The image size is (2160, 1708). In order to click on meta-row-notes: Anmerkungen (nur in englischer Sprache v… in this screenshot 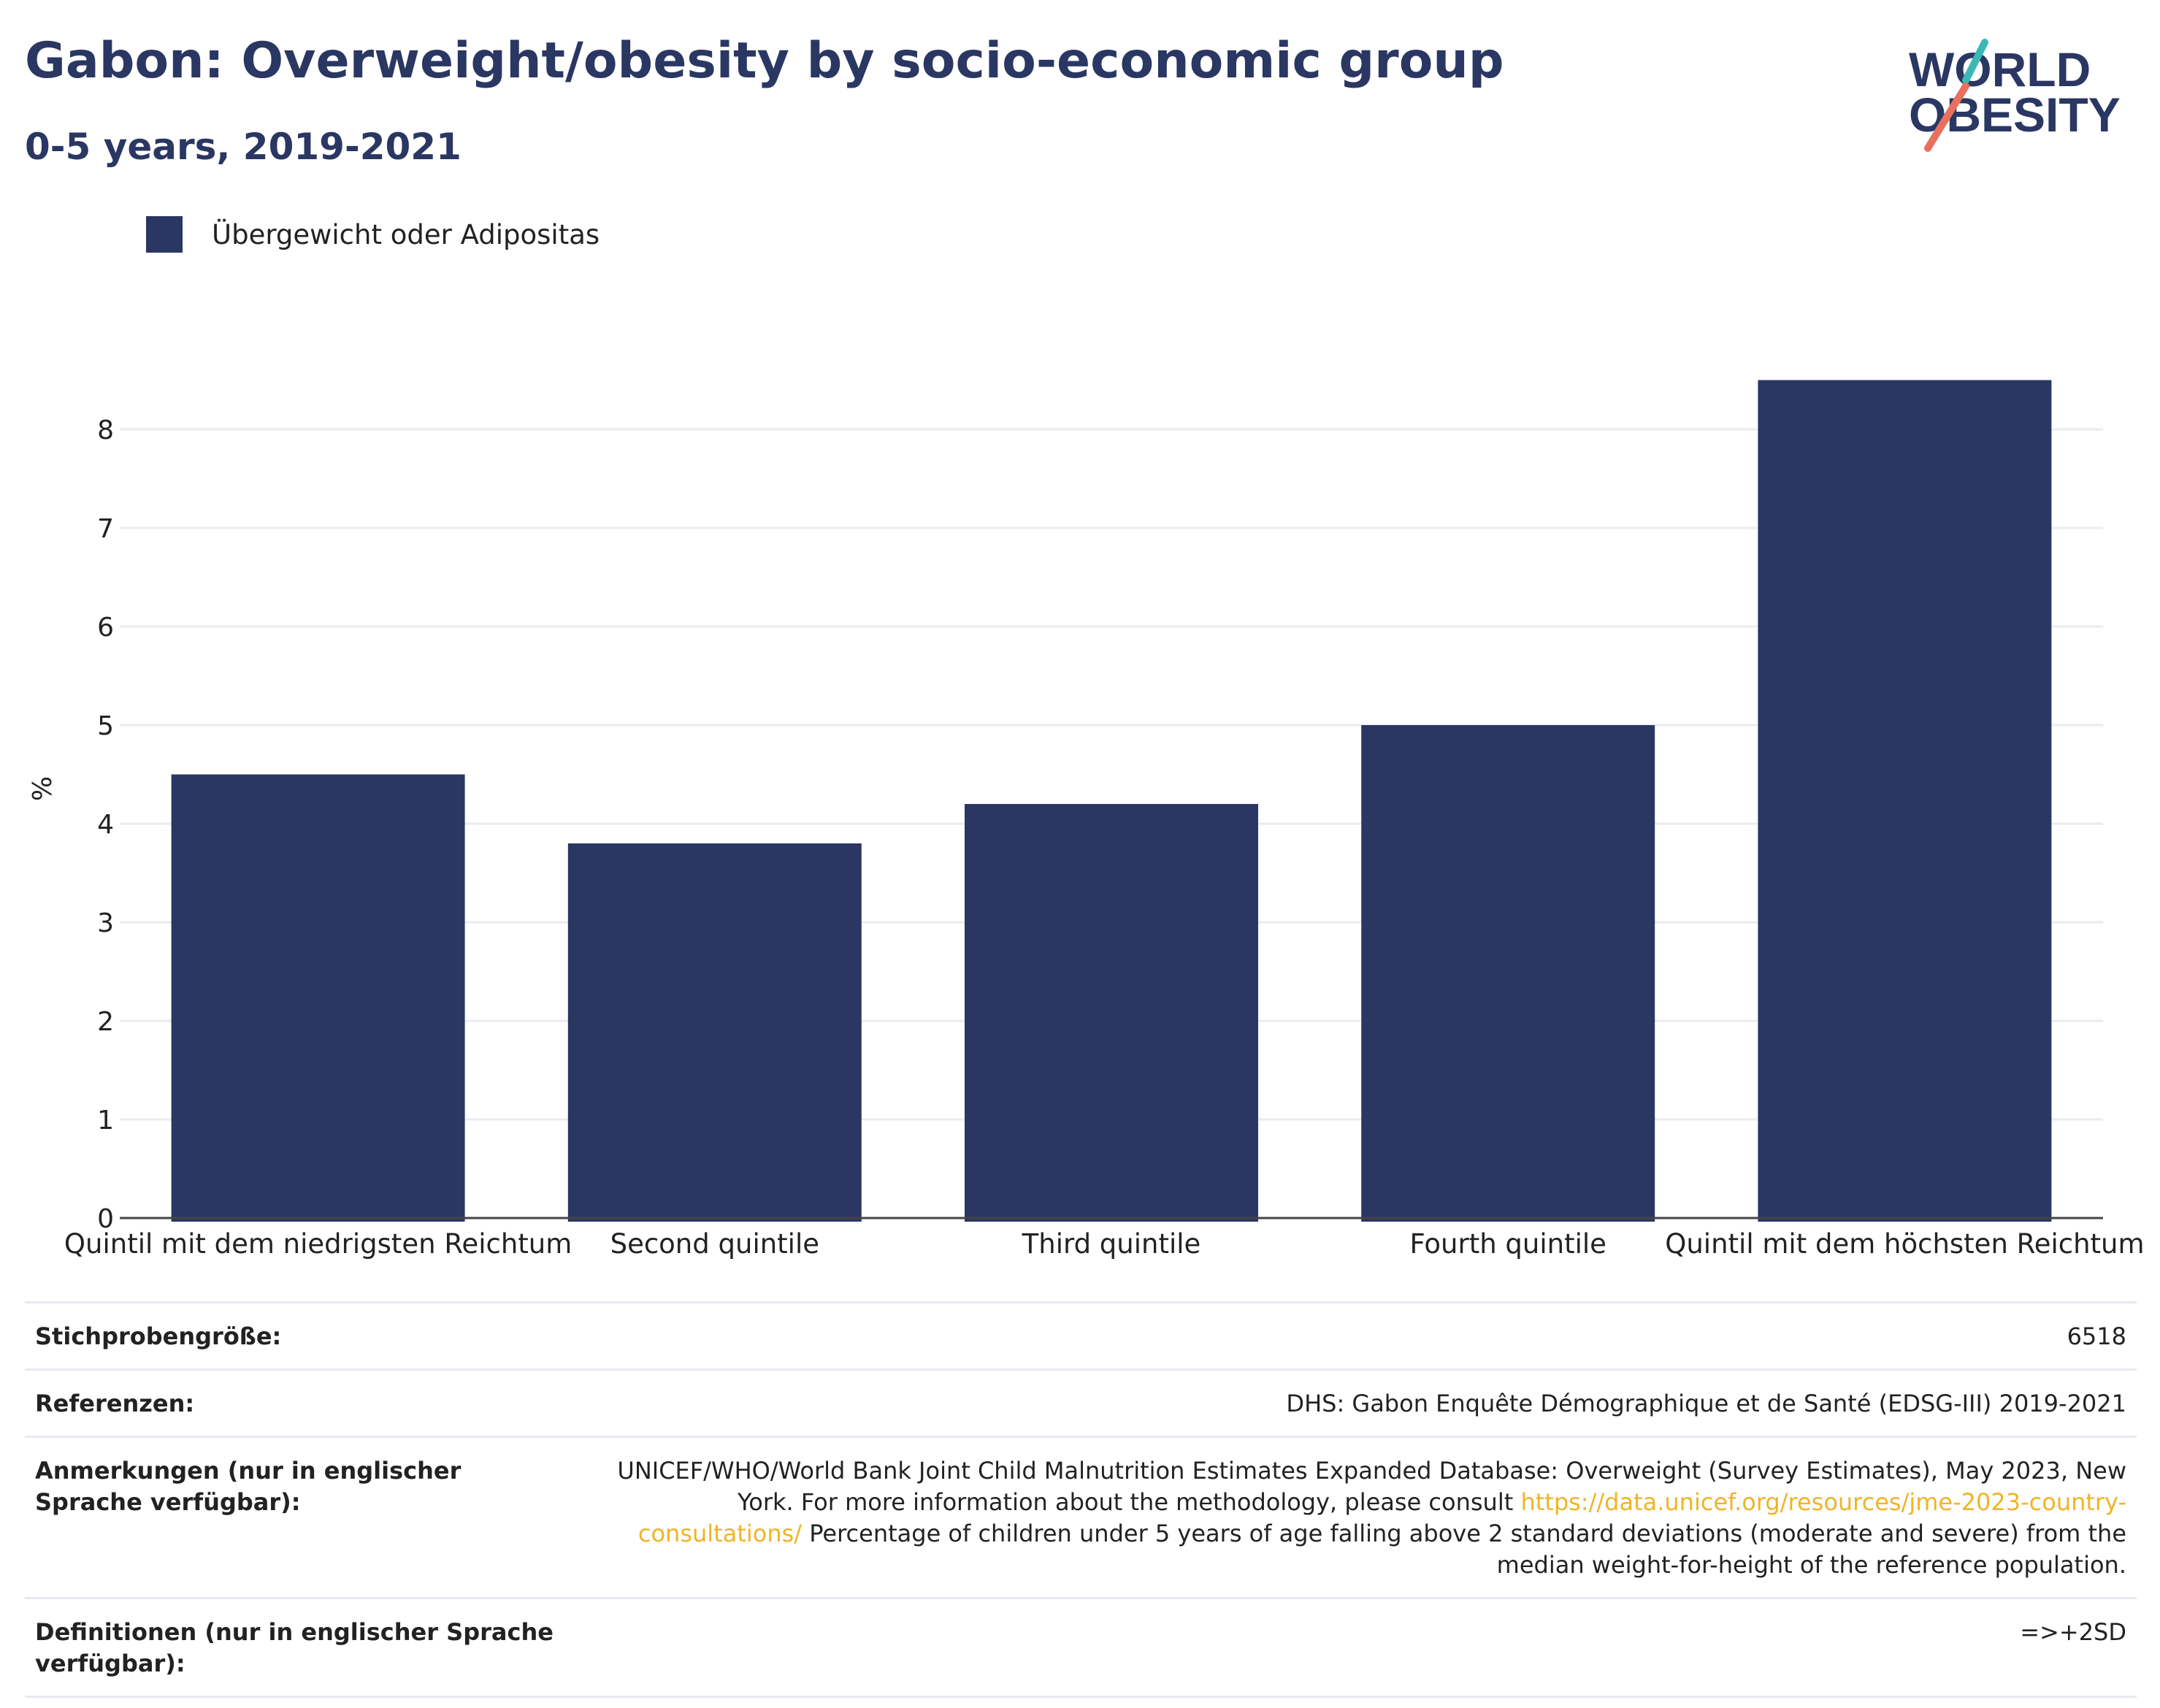, I will do `click(1081, 1518)`.